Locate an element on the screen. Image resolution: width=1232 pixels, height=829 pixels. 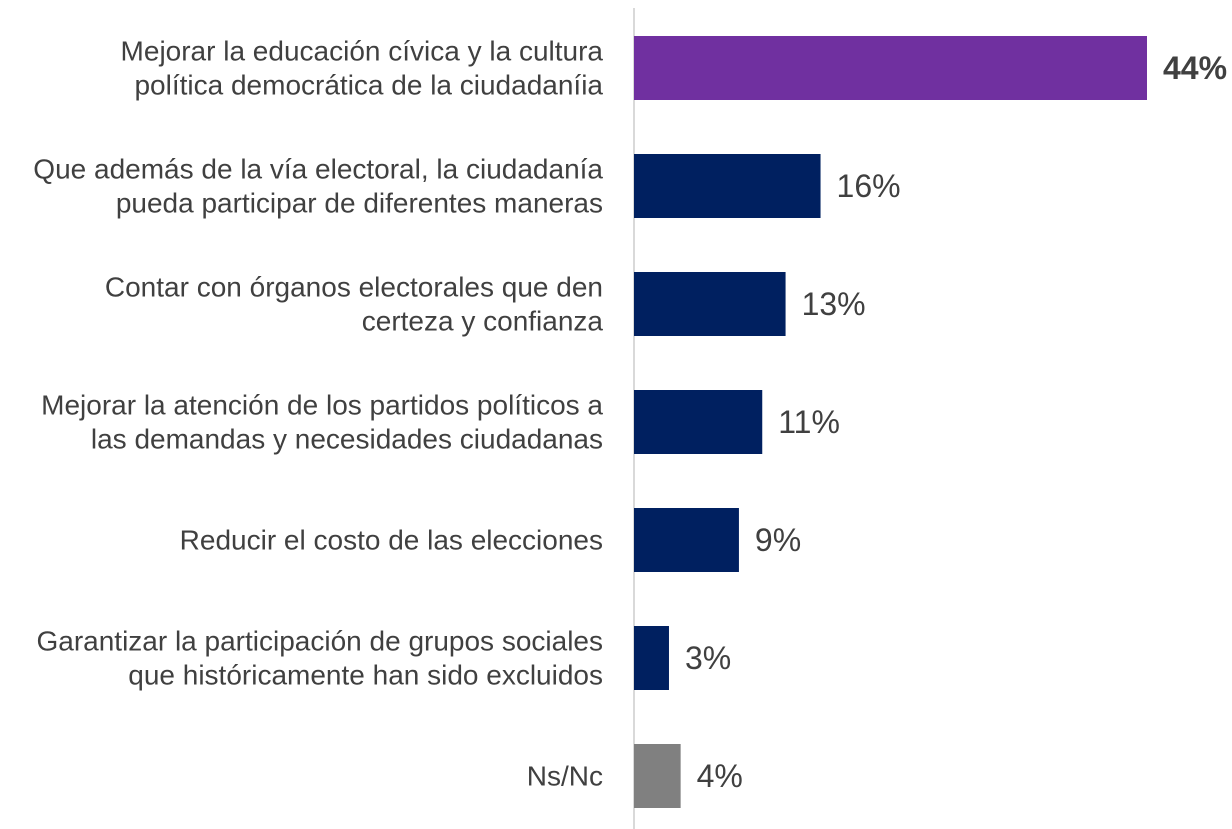
category-label: que históricamente han sido excluidos is located at coordinates (365, 675).